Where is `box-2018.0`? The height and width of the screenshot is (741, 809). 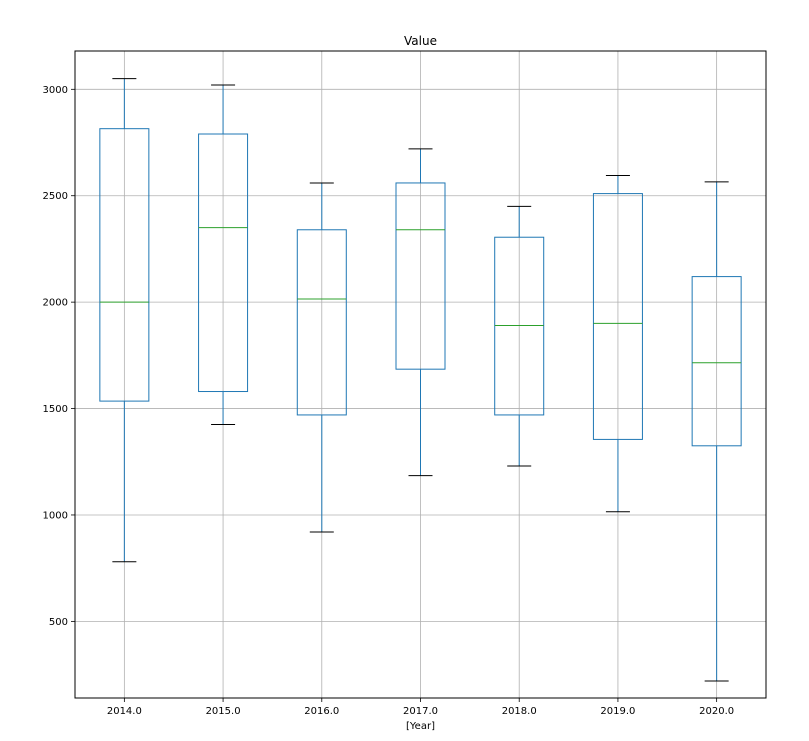 box-2018.0 is located at coordinates (519, 336).